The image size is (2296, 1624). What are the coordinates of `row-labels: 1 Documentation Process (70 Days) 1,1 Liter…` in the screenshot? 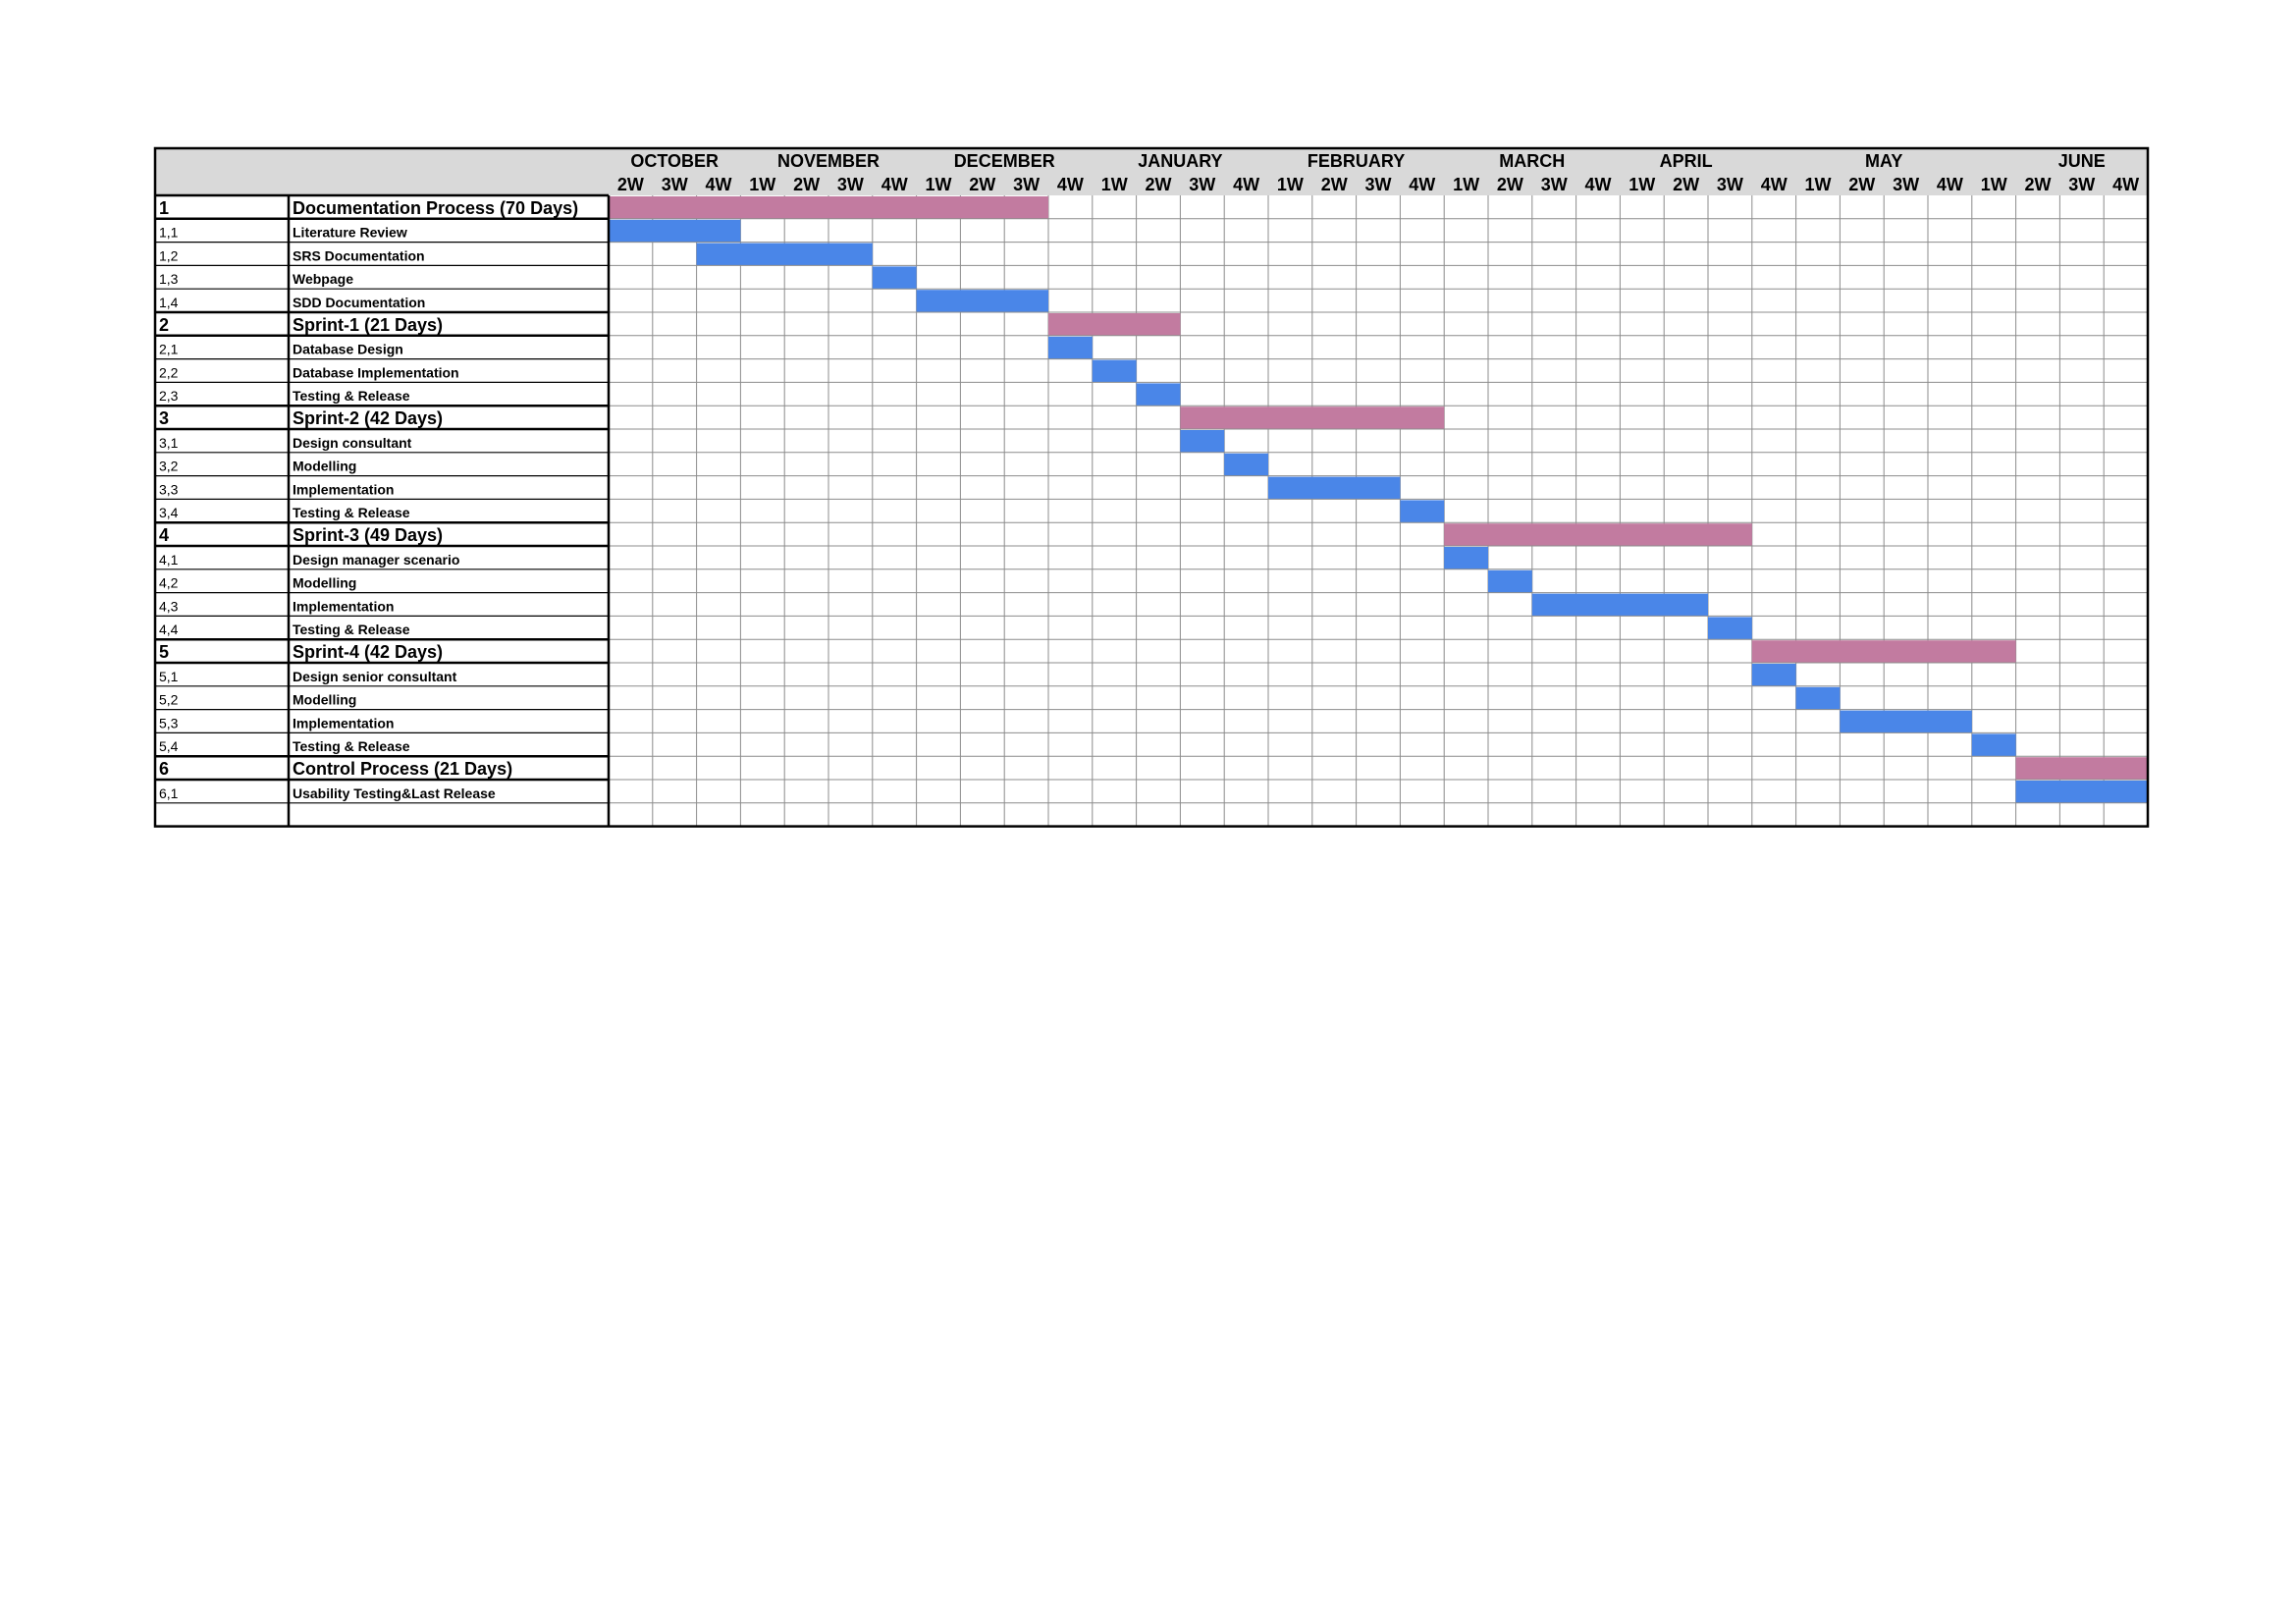 It's located at (368, 499).